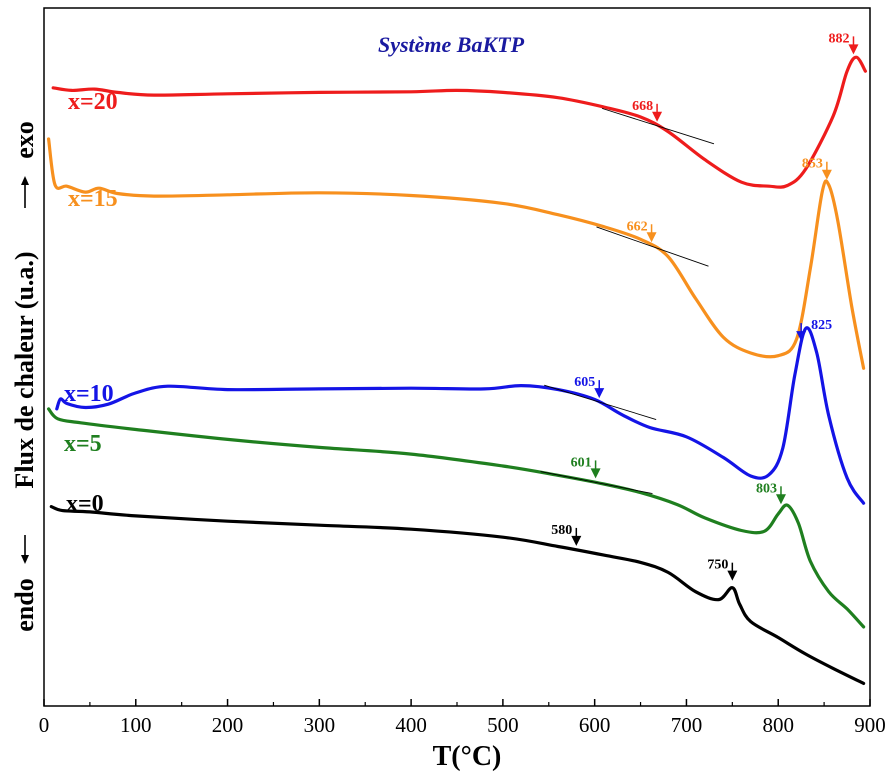 This screenshot has width=892, height=774. Describe the element at coordinates (812, 164) in the screenshot. I see `annotation-label: 853` at that location.